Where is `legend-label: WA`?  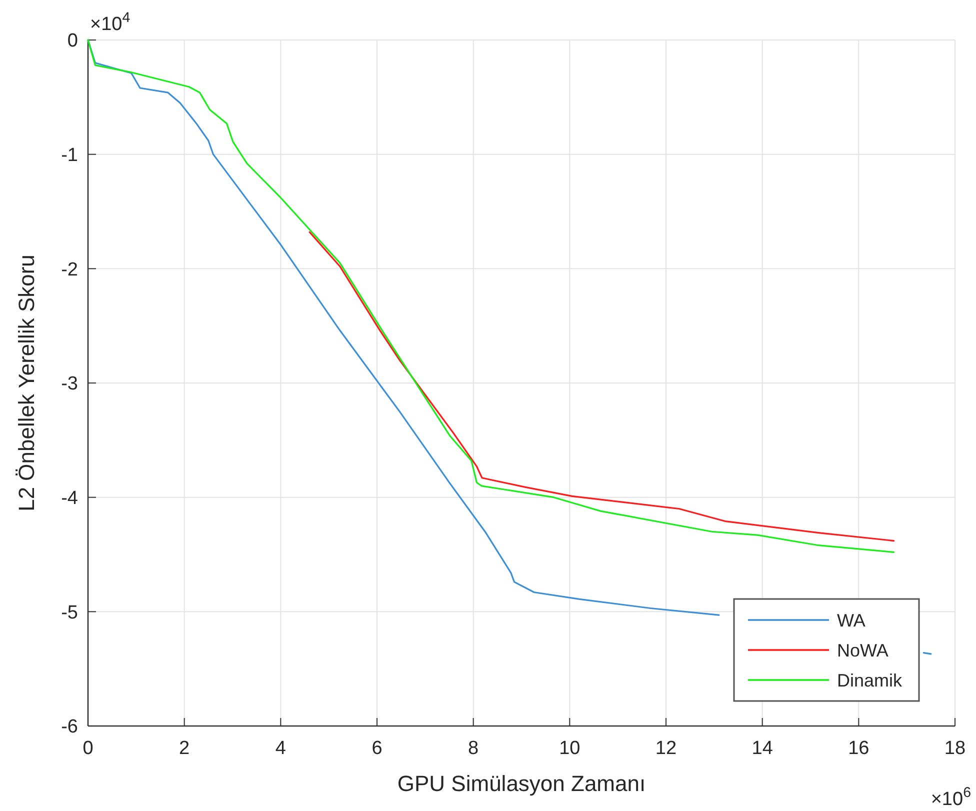
legend-label: WA is located at coordinates (851, 620).